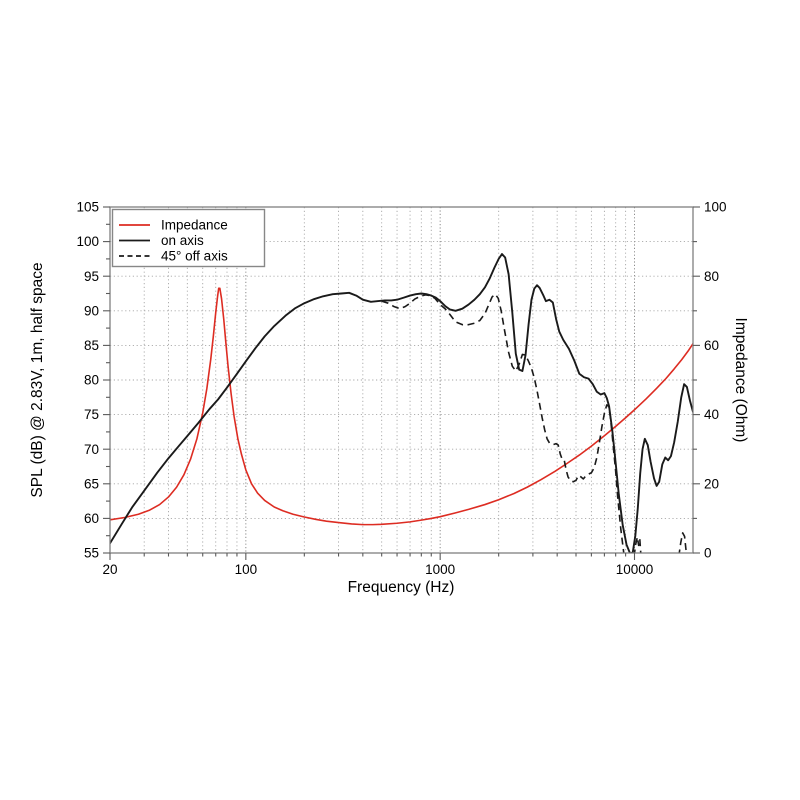 The image size is (800, 800). What do you see at coordinates (740, 380) in the screenshot?
I see `y-right-axis-title: Impedance (Ohm)` at bounding box center [740, 380].